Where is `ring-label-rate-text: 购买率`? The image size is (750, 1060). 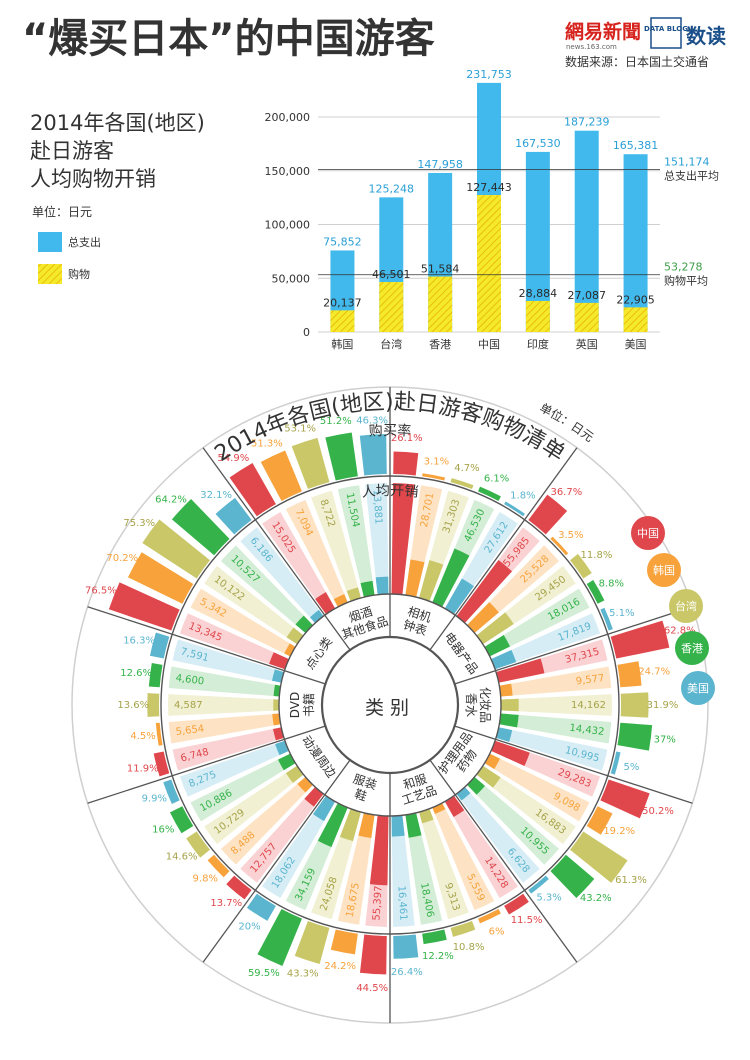 ring-label-rate-text: 购买率 is located at coordinates (389, 431).